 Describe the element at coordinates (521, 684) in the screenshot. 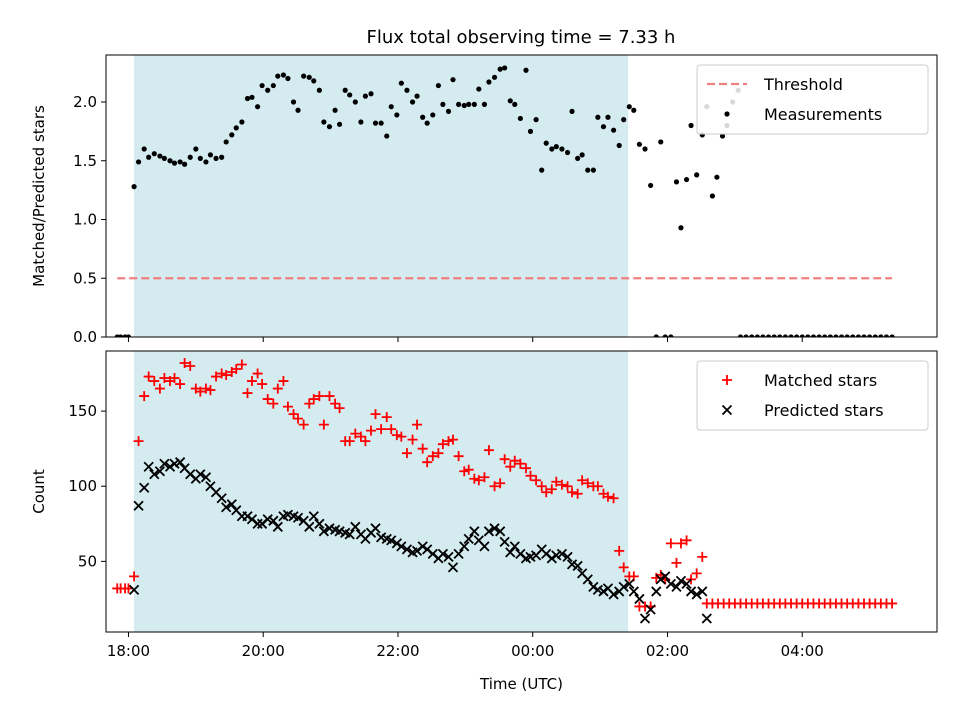

I see `x-axis-label: Time (UTC)` at that location.